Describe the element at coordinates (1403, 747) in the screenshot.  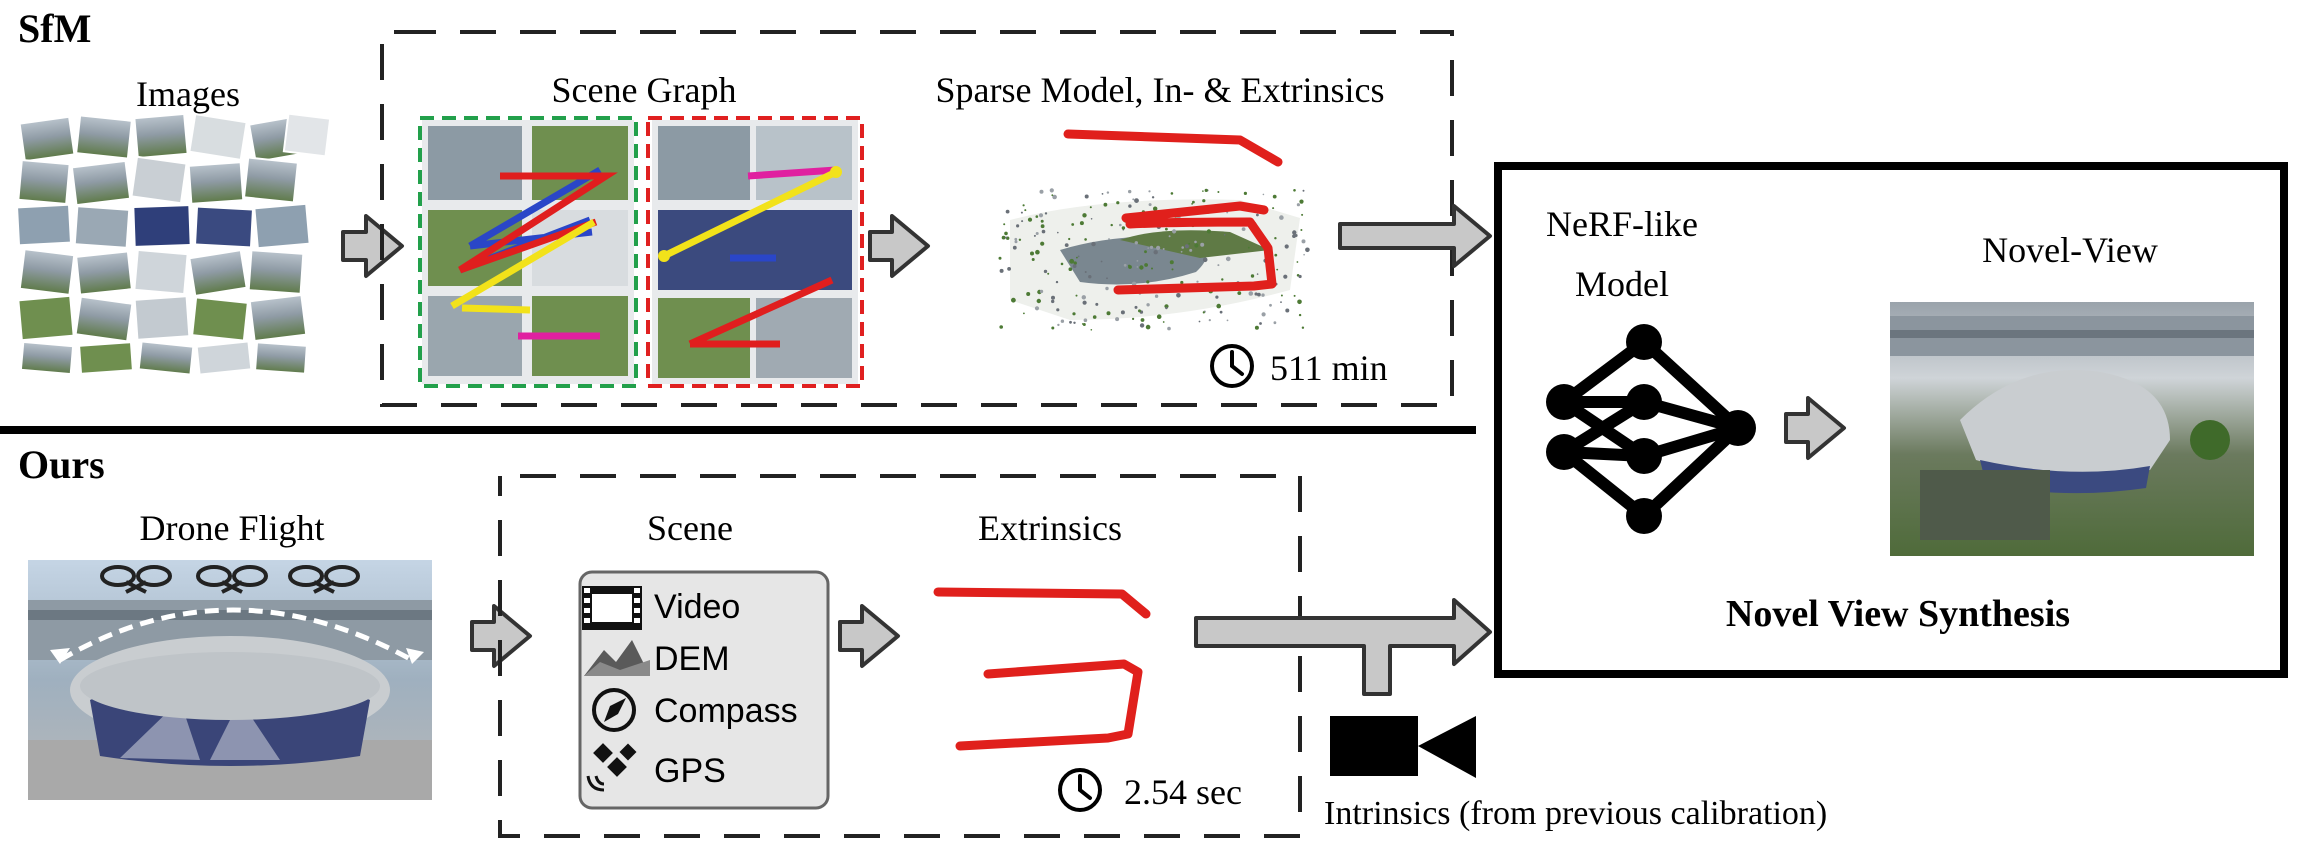
I see `video-camera-icon` at that location.